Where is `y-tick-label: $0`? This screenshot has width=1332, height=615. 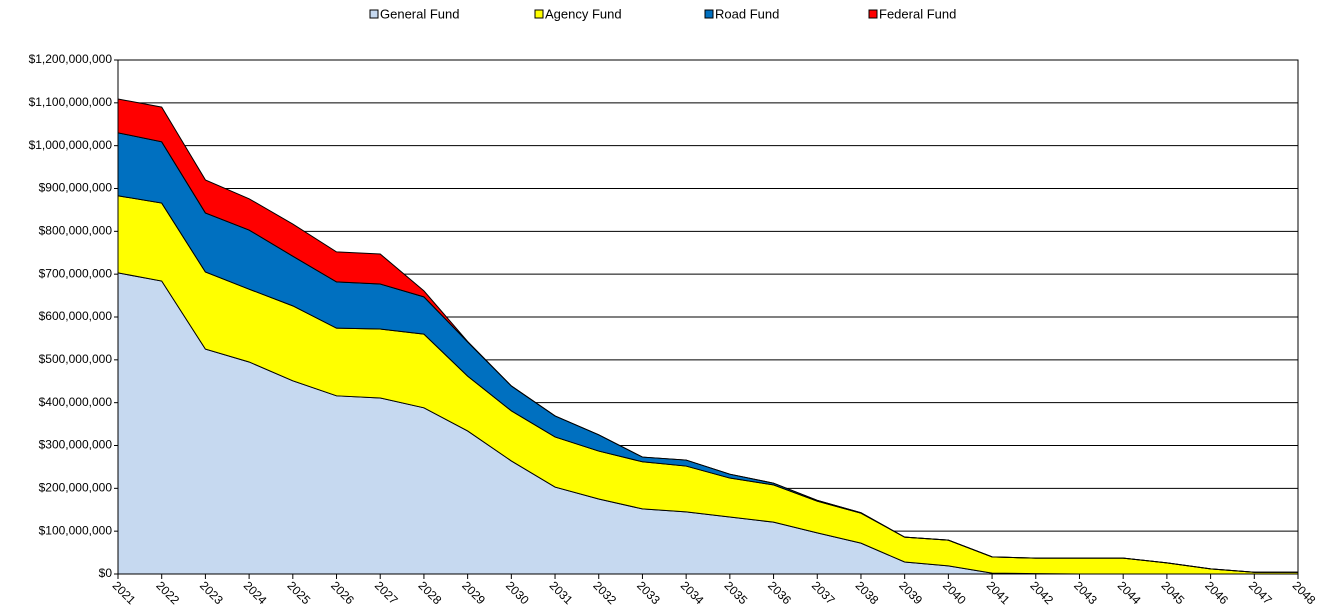
y-tick-label: $0 is located at coordinates (106, 573).